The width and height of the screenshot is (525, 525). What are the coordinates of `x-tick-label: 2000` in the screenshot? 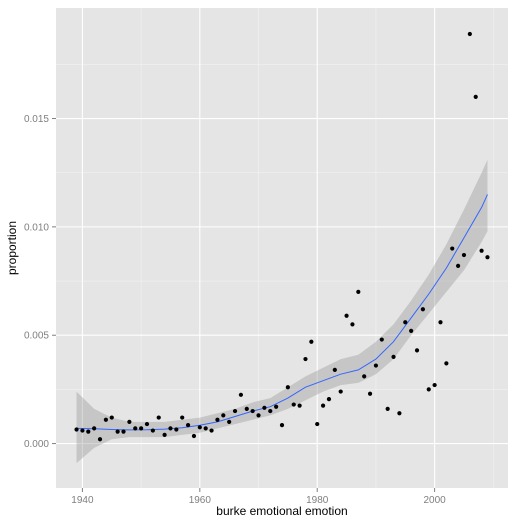 It's located at (434, 500).